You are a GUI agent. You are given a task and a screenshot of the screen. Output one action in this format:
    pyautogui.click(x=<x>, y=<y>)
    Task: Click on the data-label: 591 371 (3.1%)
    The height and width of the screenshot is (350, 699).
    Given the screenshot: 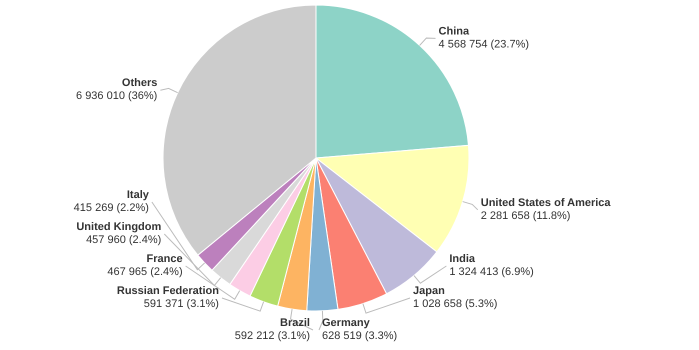 What is the action you would take?
    pyautogui.click(x=181, y=304)
    